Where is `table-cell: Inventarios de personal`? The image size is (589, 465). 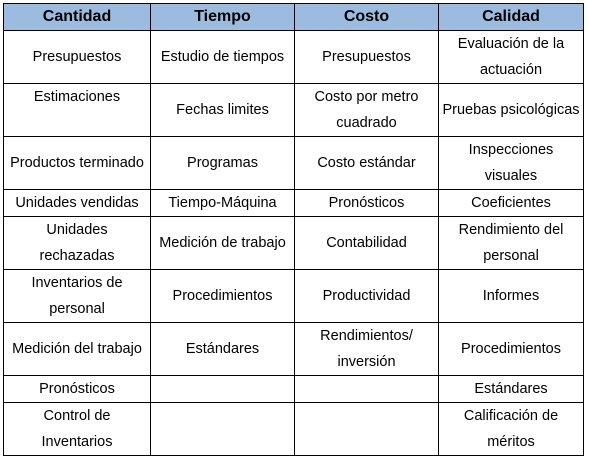
table-cell: Inventarios de personal is located at coordinates (77, 296).